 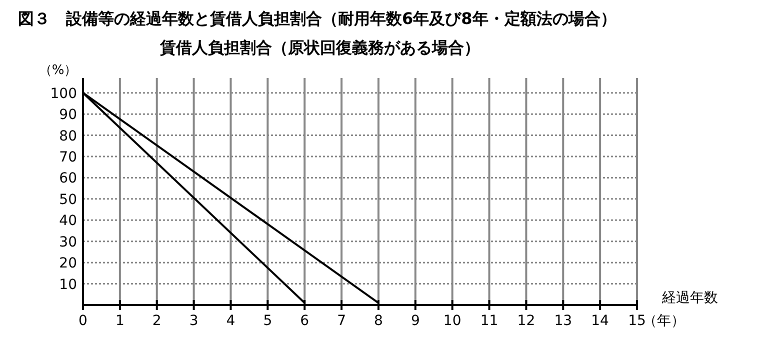 What do you see at coordinates (63, 94) in the screenshot?
I see `y-tick-label: 100` at bounding box center [63, 94].